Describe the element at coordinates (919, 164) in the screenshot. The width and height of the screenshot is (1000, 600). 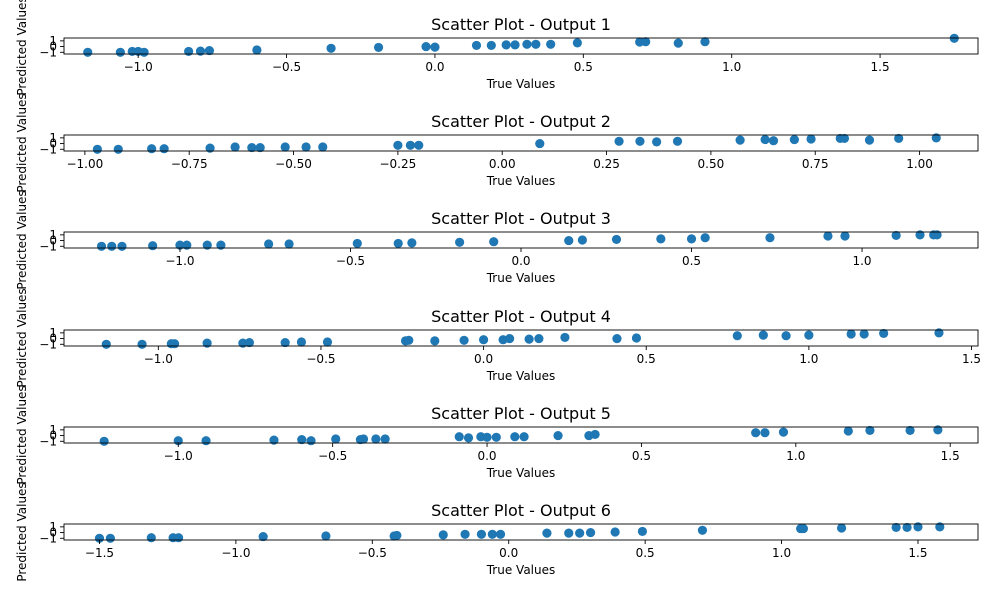
I see `x-tick-label: 1.00` at that location.